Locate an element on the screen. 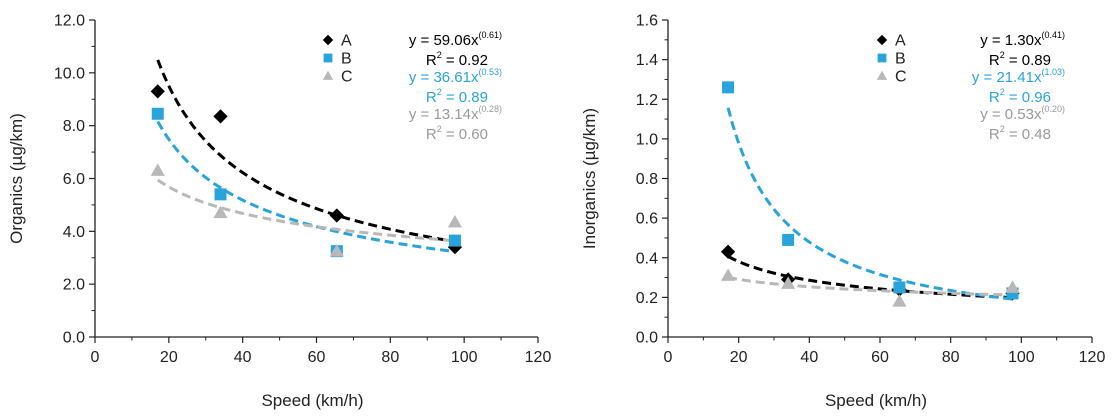  r-squared-c: R2 = 0.48 is located at coordinates (1020, 133).